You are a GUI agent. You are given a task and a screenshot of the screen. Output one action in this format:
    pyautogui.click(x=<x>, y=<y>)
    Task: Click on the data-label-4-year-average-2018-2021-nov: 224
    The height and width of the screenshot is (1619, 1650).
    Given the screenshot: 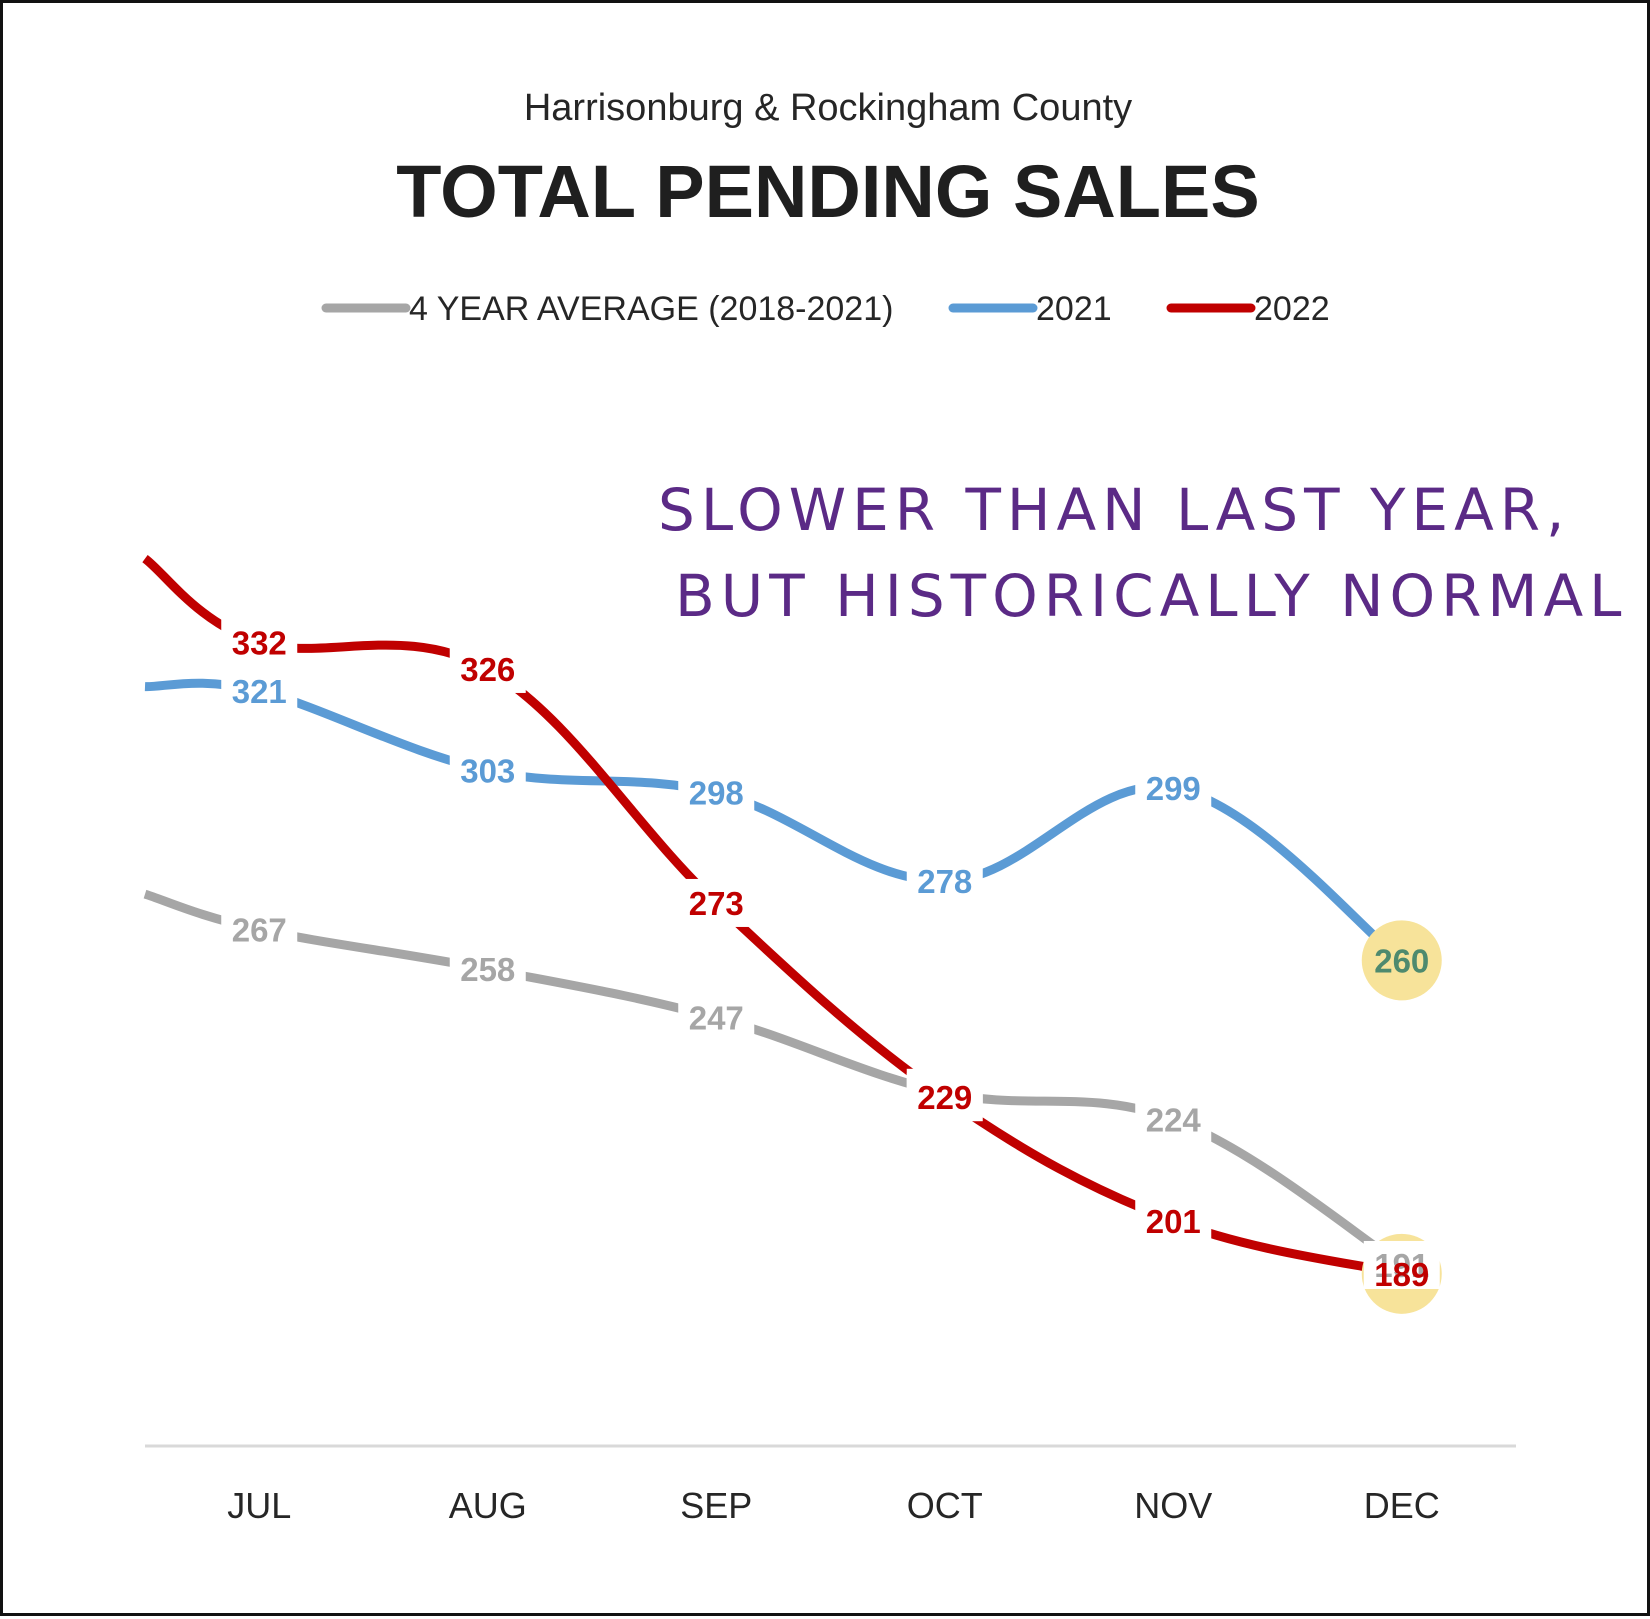 What is the action you would take?
    pyautogui.click(x=1174, y=1119)
    